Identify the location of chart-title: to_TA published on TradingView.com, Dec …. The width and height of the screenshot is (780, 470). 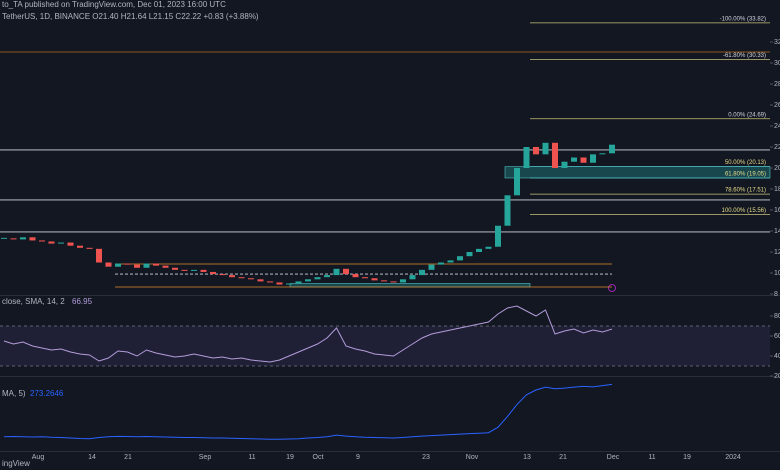
(114, 4).